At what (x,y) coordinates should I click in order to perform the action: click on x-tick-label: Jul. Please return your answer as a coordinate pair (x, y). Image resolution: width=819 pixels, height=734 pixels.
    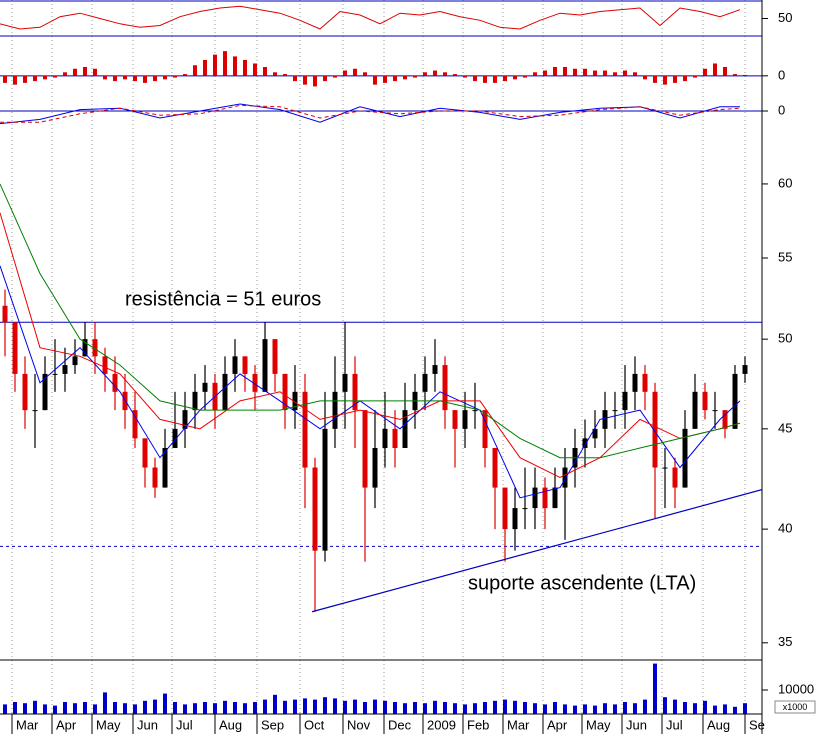
    Looking at the image, I should click on (674, 724).